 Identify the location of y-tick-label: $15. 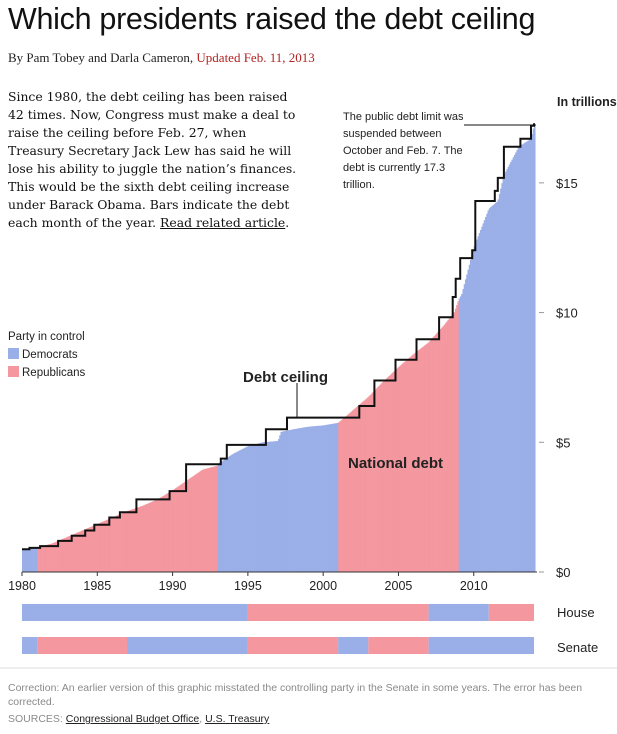
(567, 183).